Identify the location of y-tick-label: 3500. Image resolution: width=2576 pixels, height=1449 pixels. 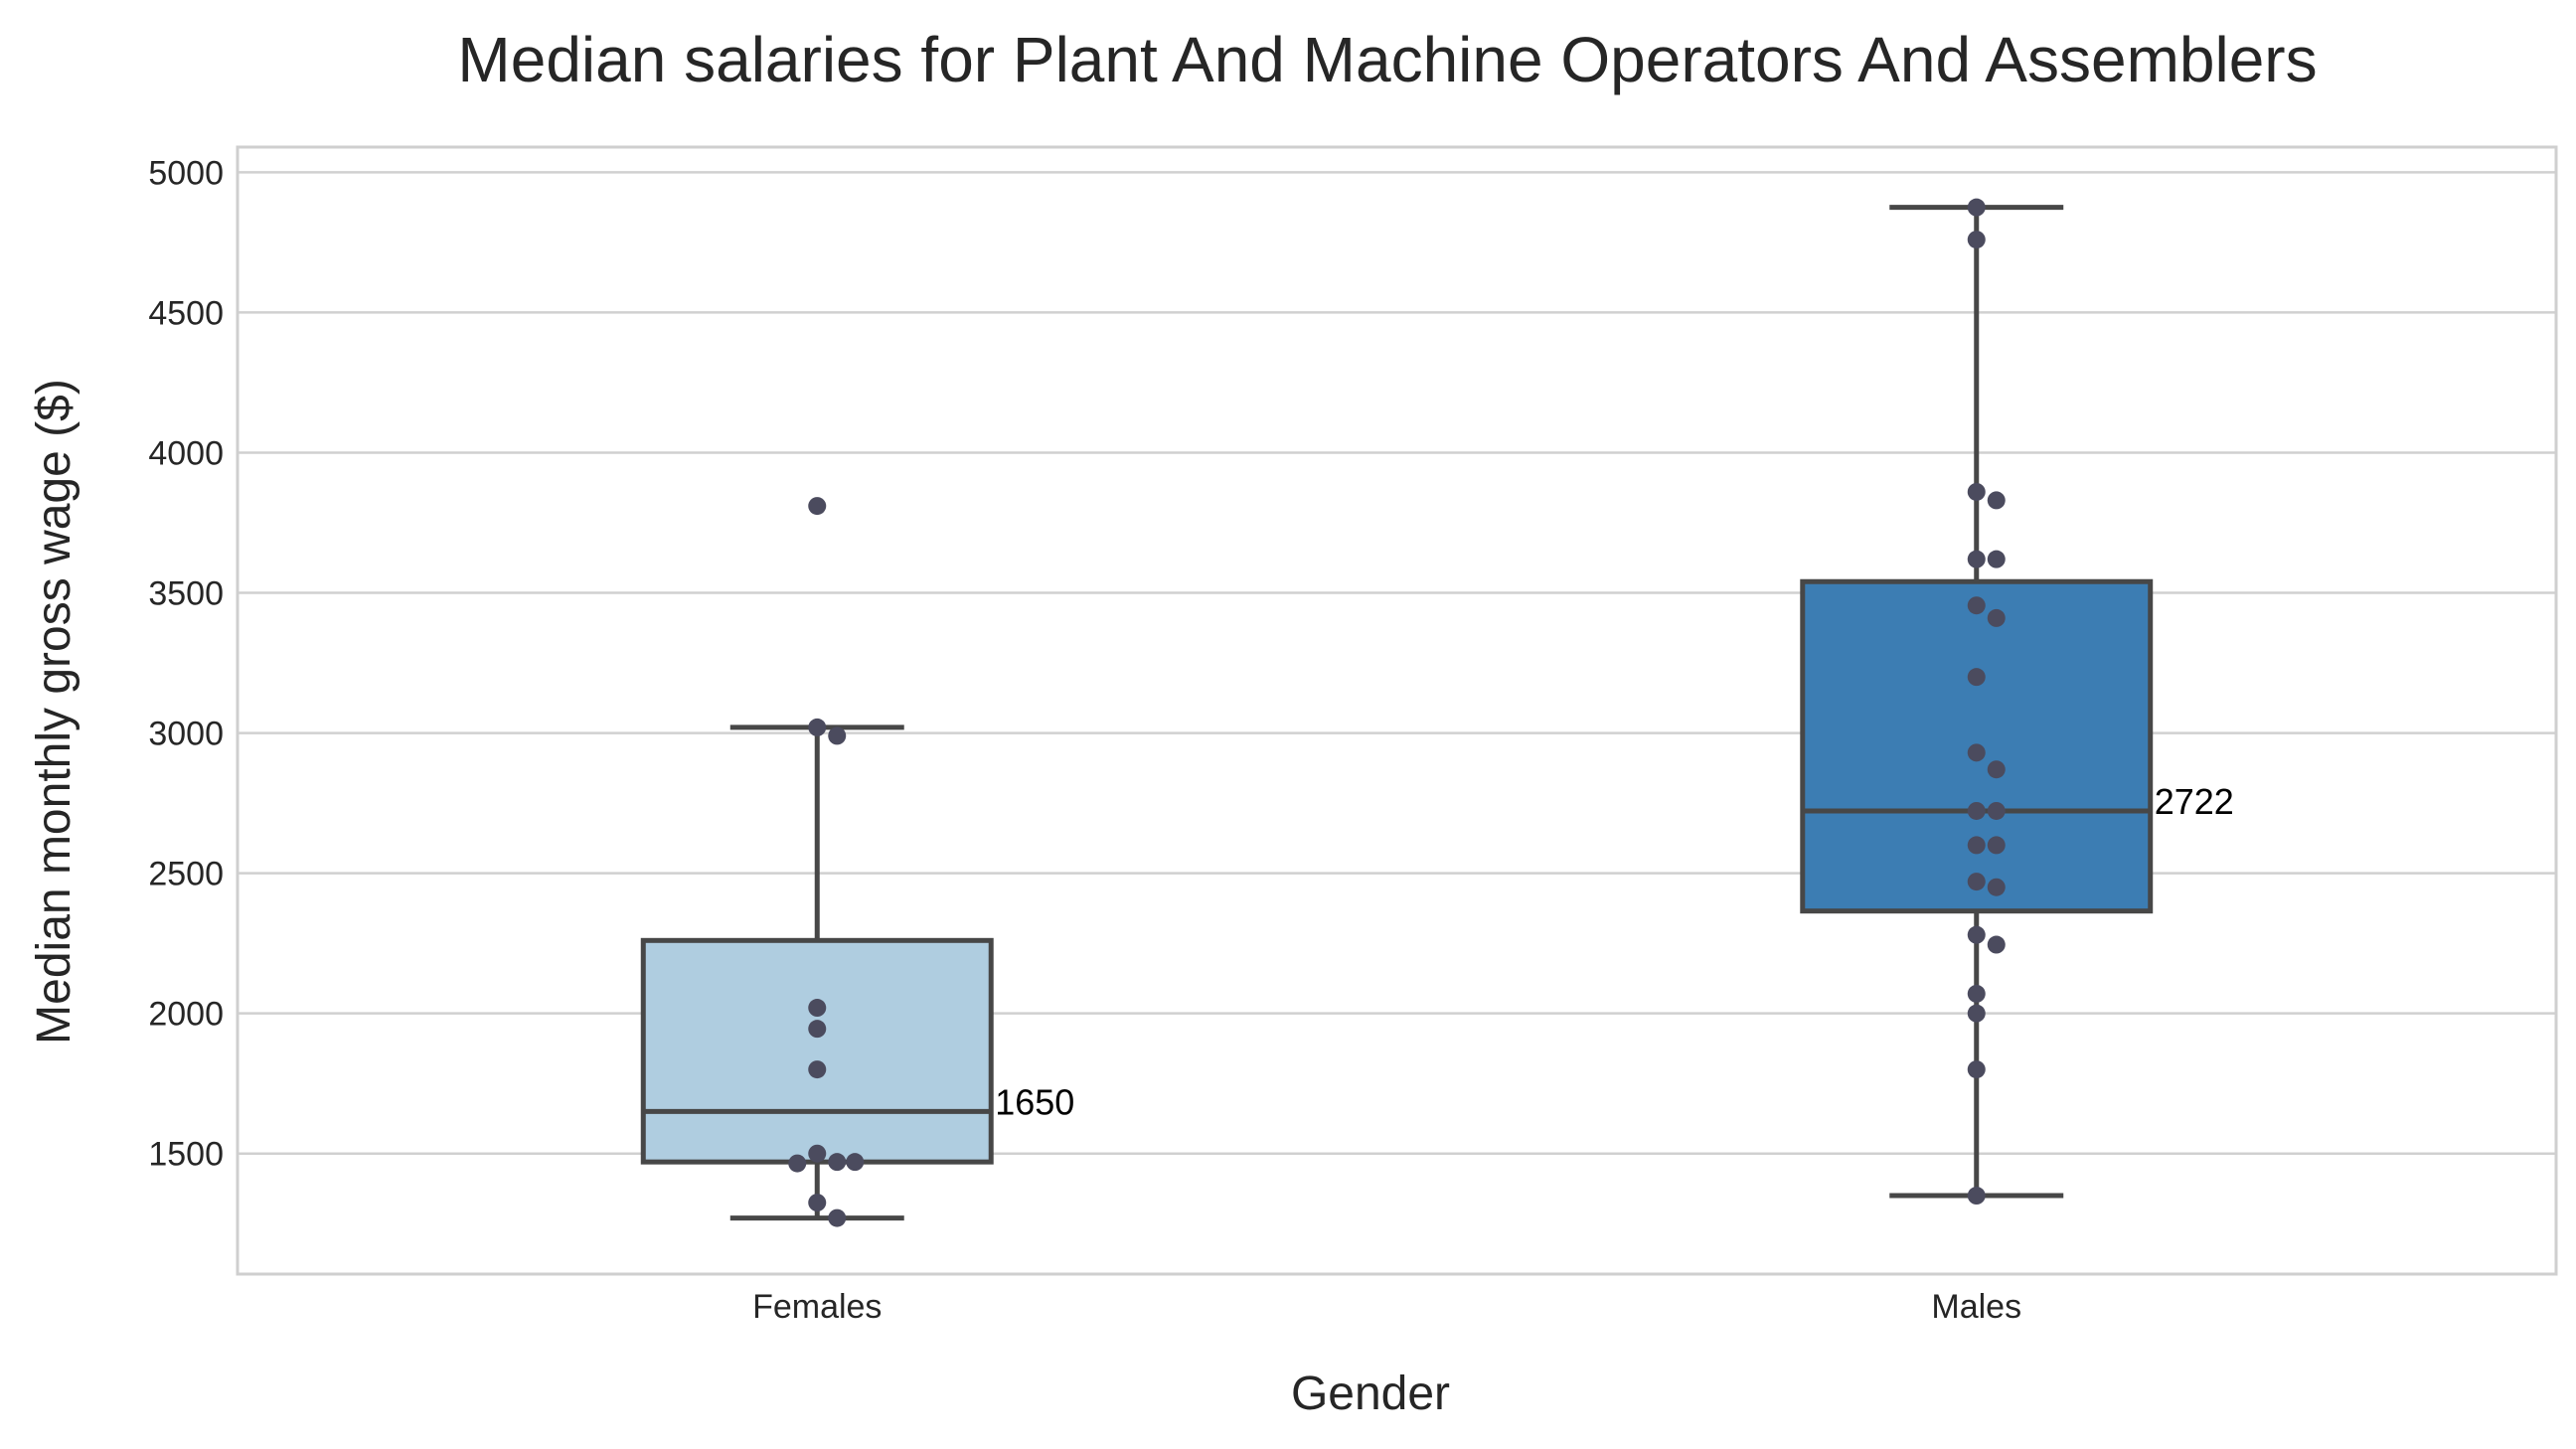
(186, 594).